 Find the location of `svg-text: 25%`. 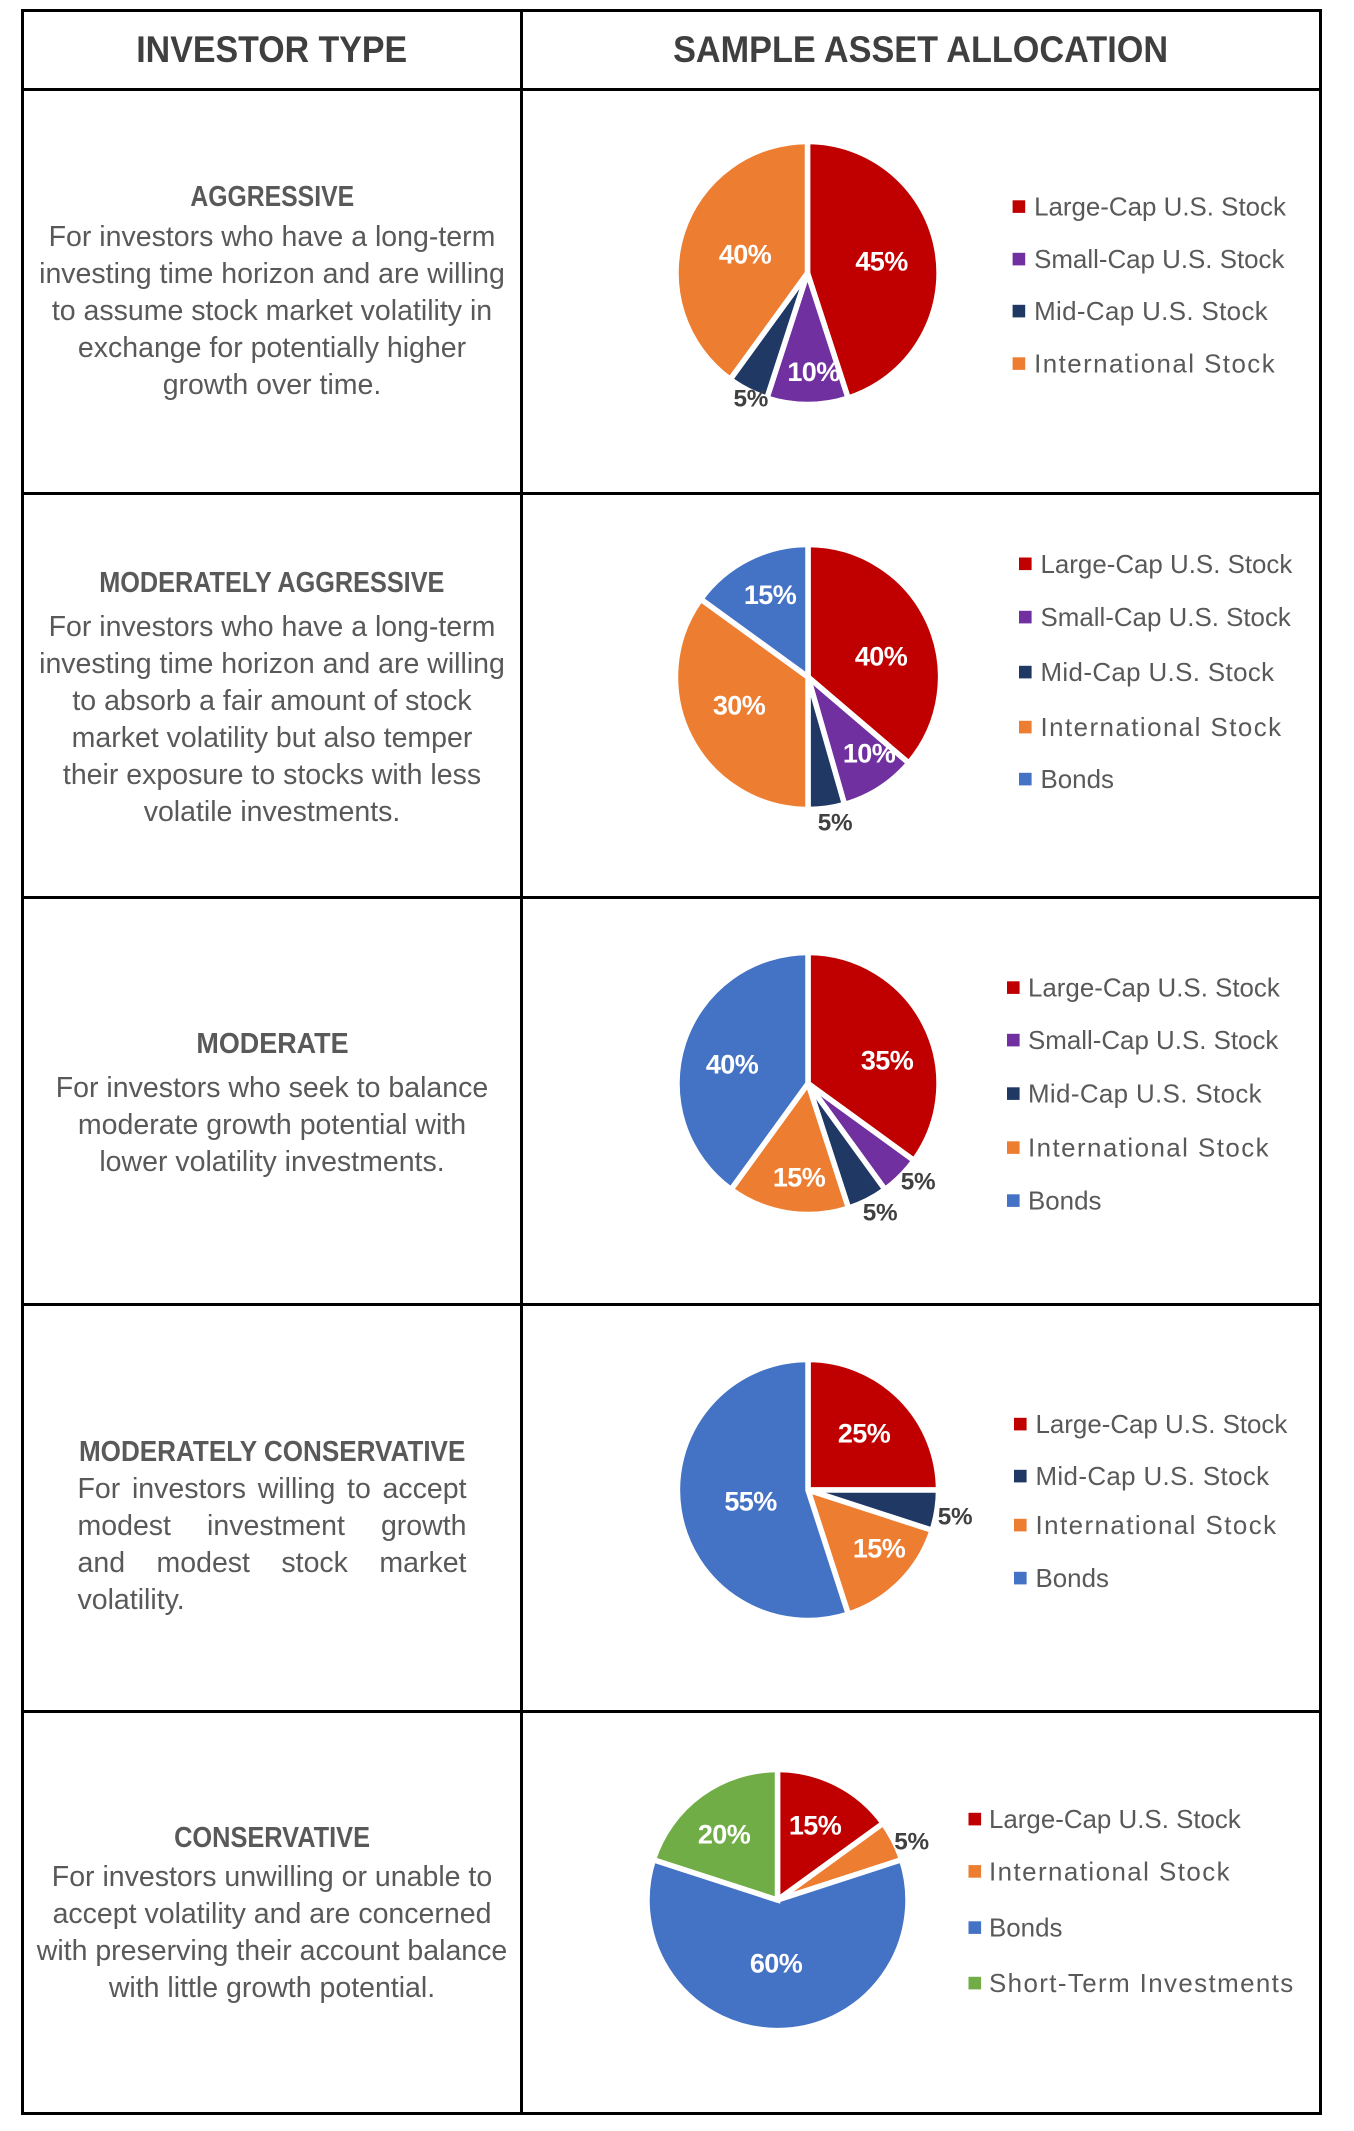

svg-text: 25% is located at coordinates (864, 1434).